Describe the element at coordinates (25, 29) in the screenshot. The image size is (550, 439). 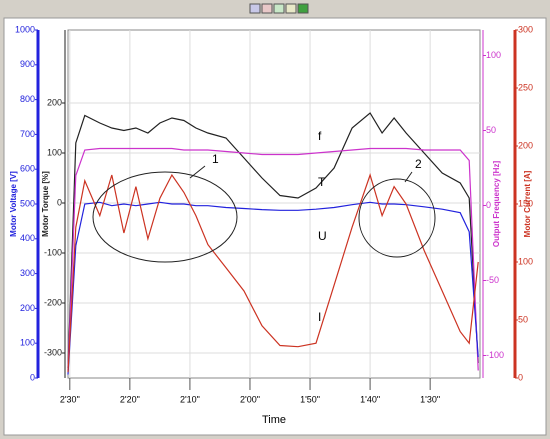
I see `y-tick-label: 1000` at that location.